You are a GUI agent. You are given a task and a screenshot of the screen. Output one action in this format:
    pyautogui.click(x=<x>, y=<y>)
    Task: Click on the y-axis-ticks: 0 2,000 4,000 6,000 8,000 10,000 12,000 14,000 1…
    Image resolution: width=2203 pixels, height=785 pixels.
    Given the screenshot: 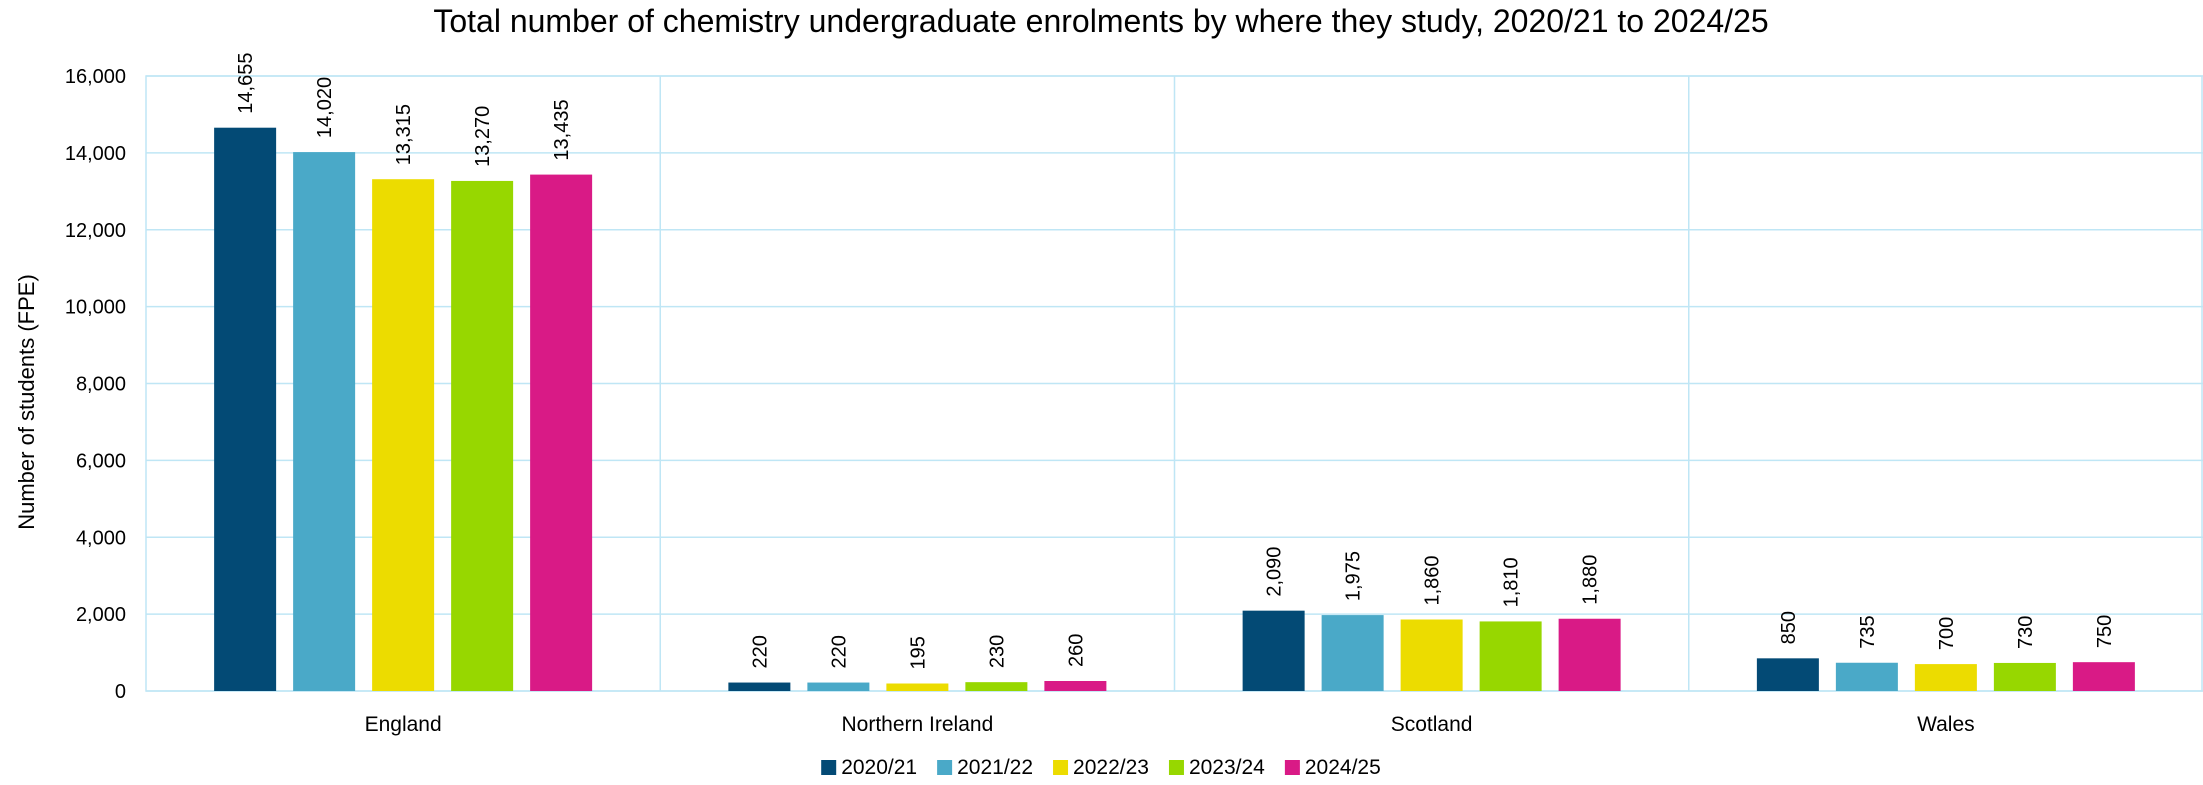 What is the action you would take?
    pyautogui.click(x=95, y=384)
    